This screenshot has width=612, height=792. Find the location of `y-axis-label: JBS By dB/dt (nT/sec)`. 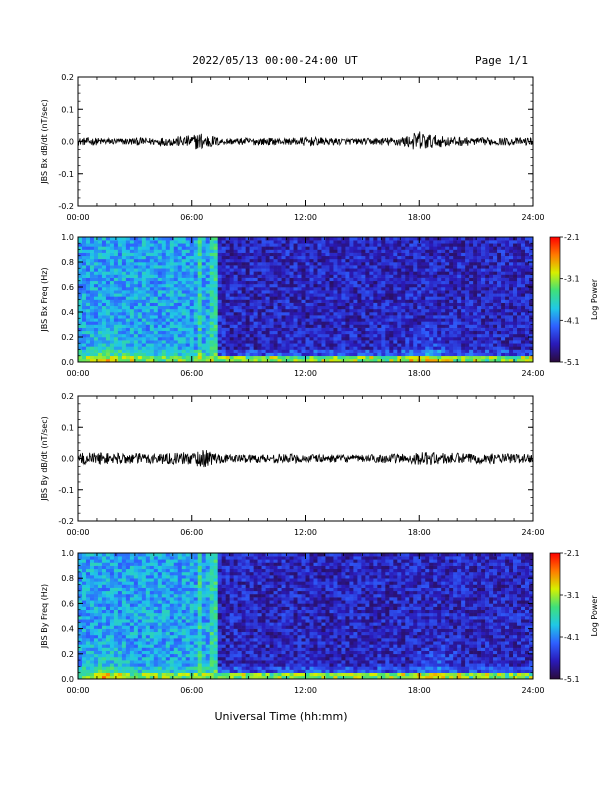

y-axis-label: JBS By dB/dt (nT/sec) is located at coordinates (44, 459).